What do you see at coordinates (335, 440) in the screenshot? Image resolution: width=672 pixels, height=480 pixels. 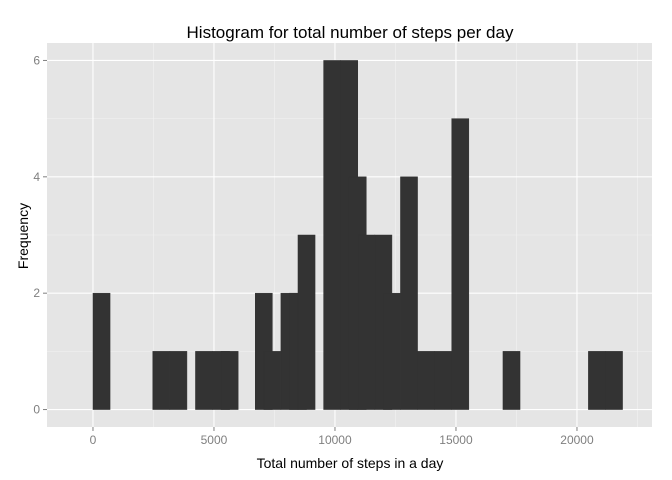 I see `x-tick-label: 10000` at bounding box center [335, 440].